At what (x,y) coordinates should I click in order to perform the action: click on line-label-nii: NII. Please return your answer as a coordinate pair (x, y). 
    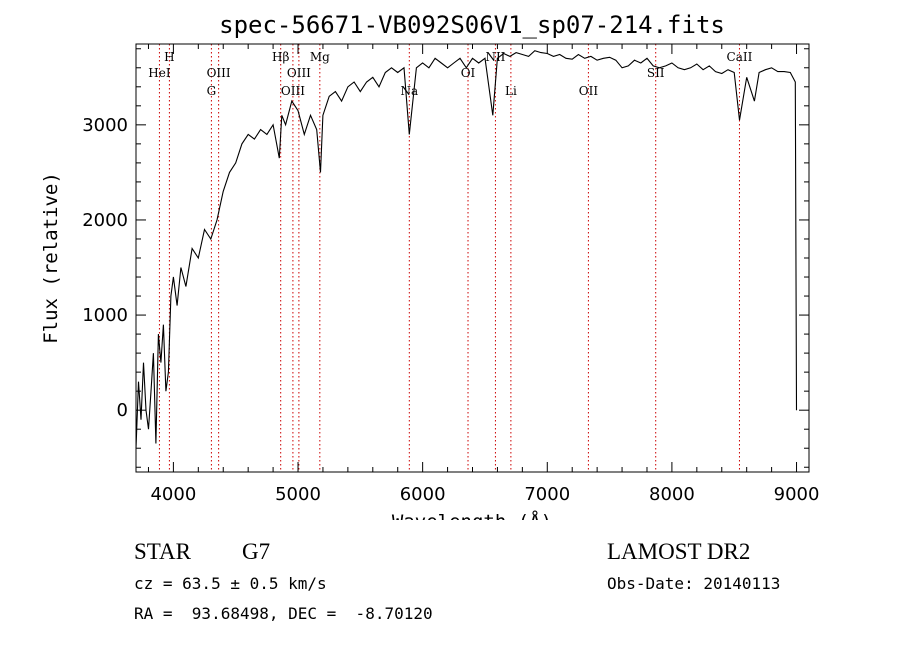
    Looking at the image, I should click on (495, 57).